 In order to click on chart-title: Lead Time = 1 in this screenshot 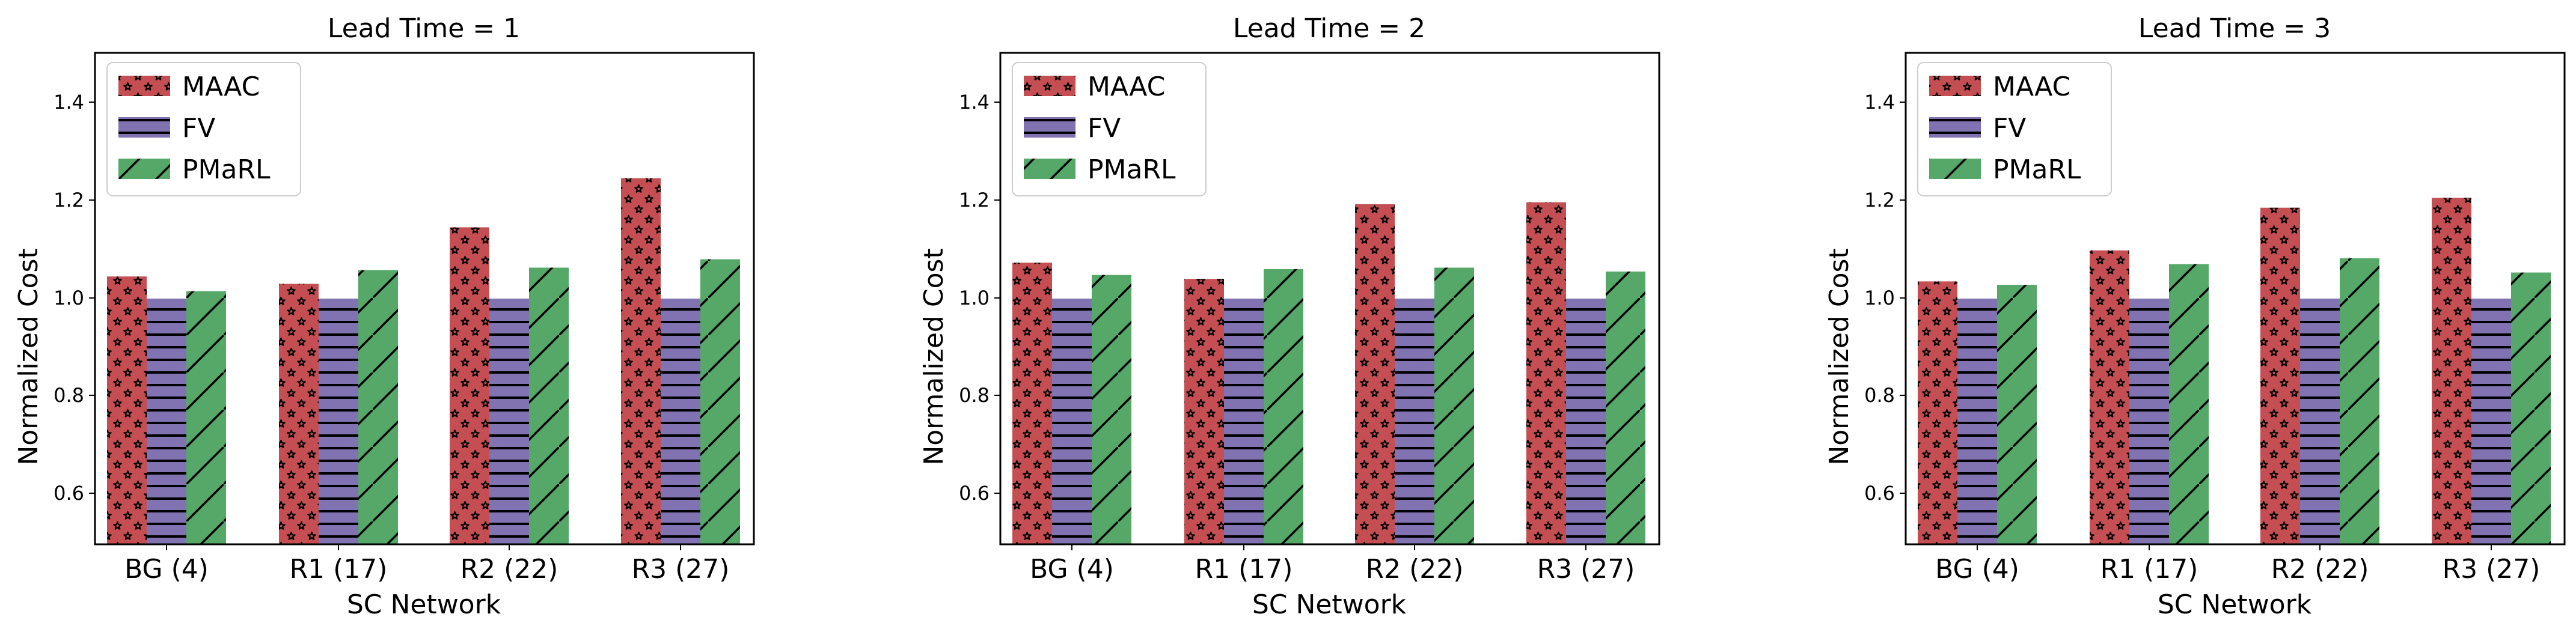, I will do `click(424, 28)`.